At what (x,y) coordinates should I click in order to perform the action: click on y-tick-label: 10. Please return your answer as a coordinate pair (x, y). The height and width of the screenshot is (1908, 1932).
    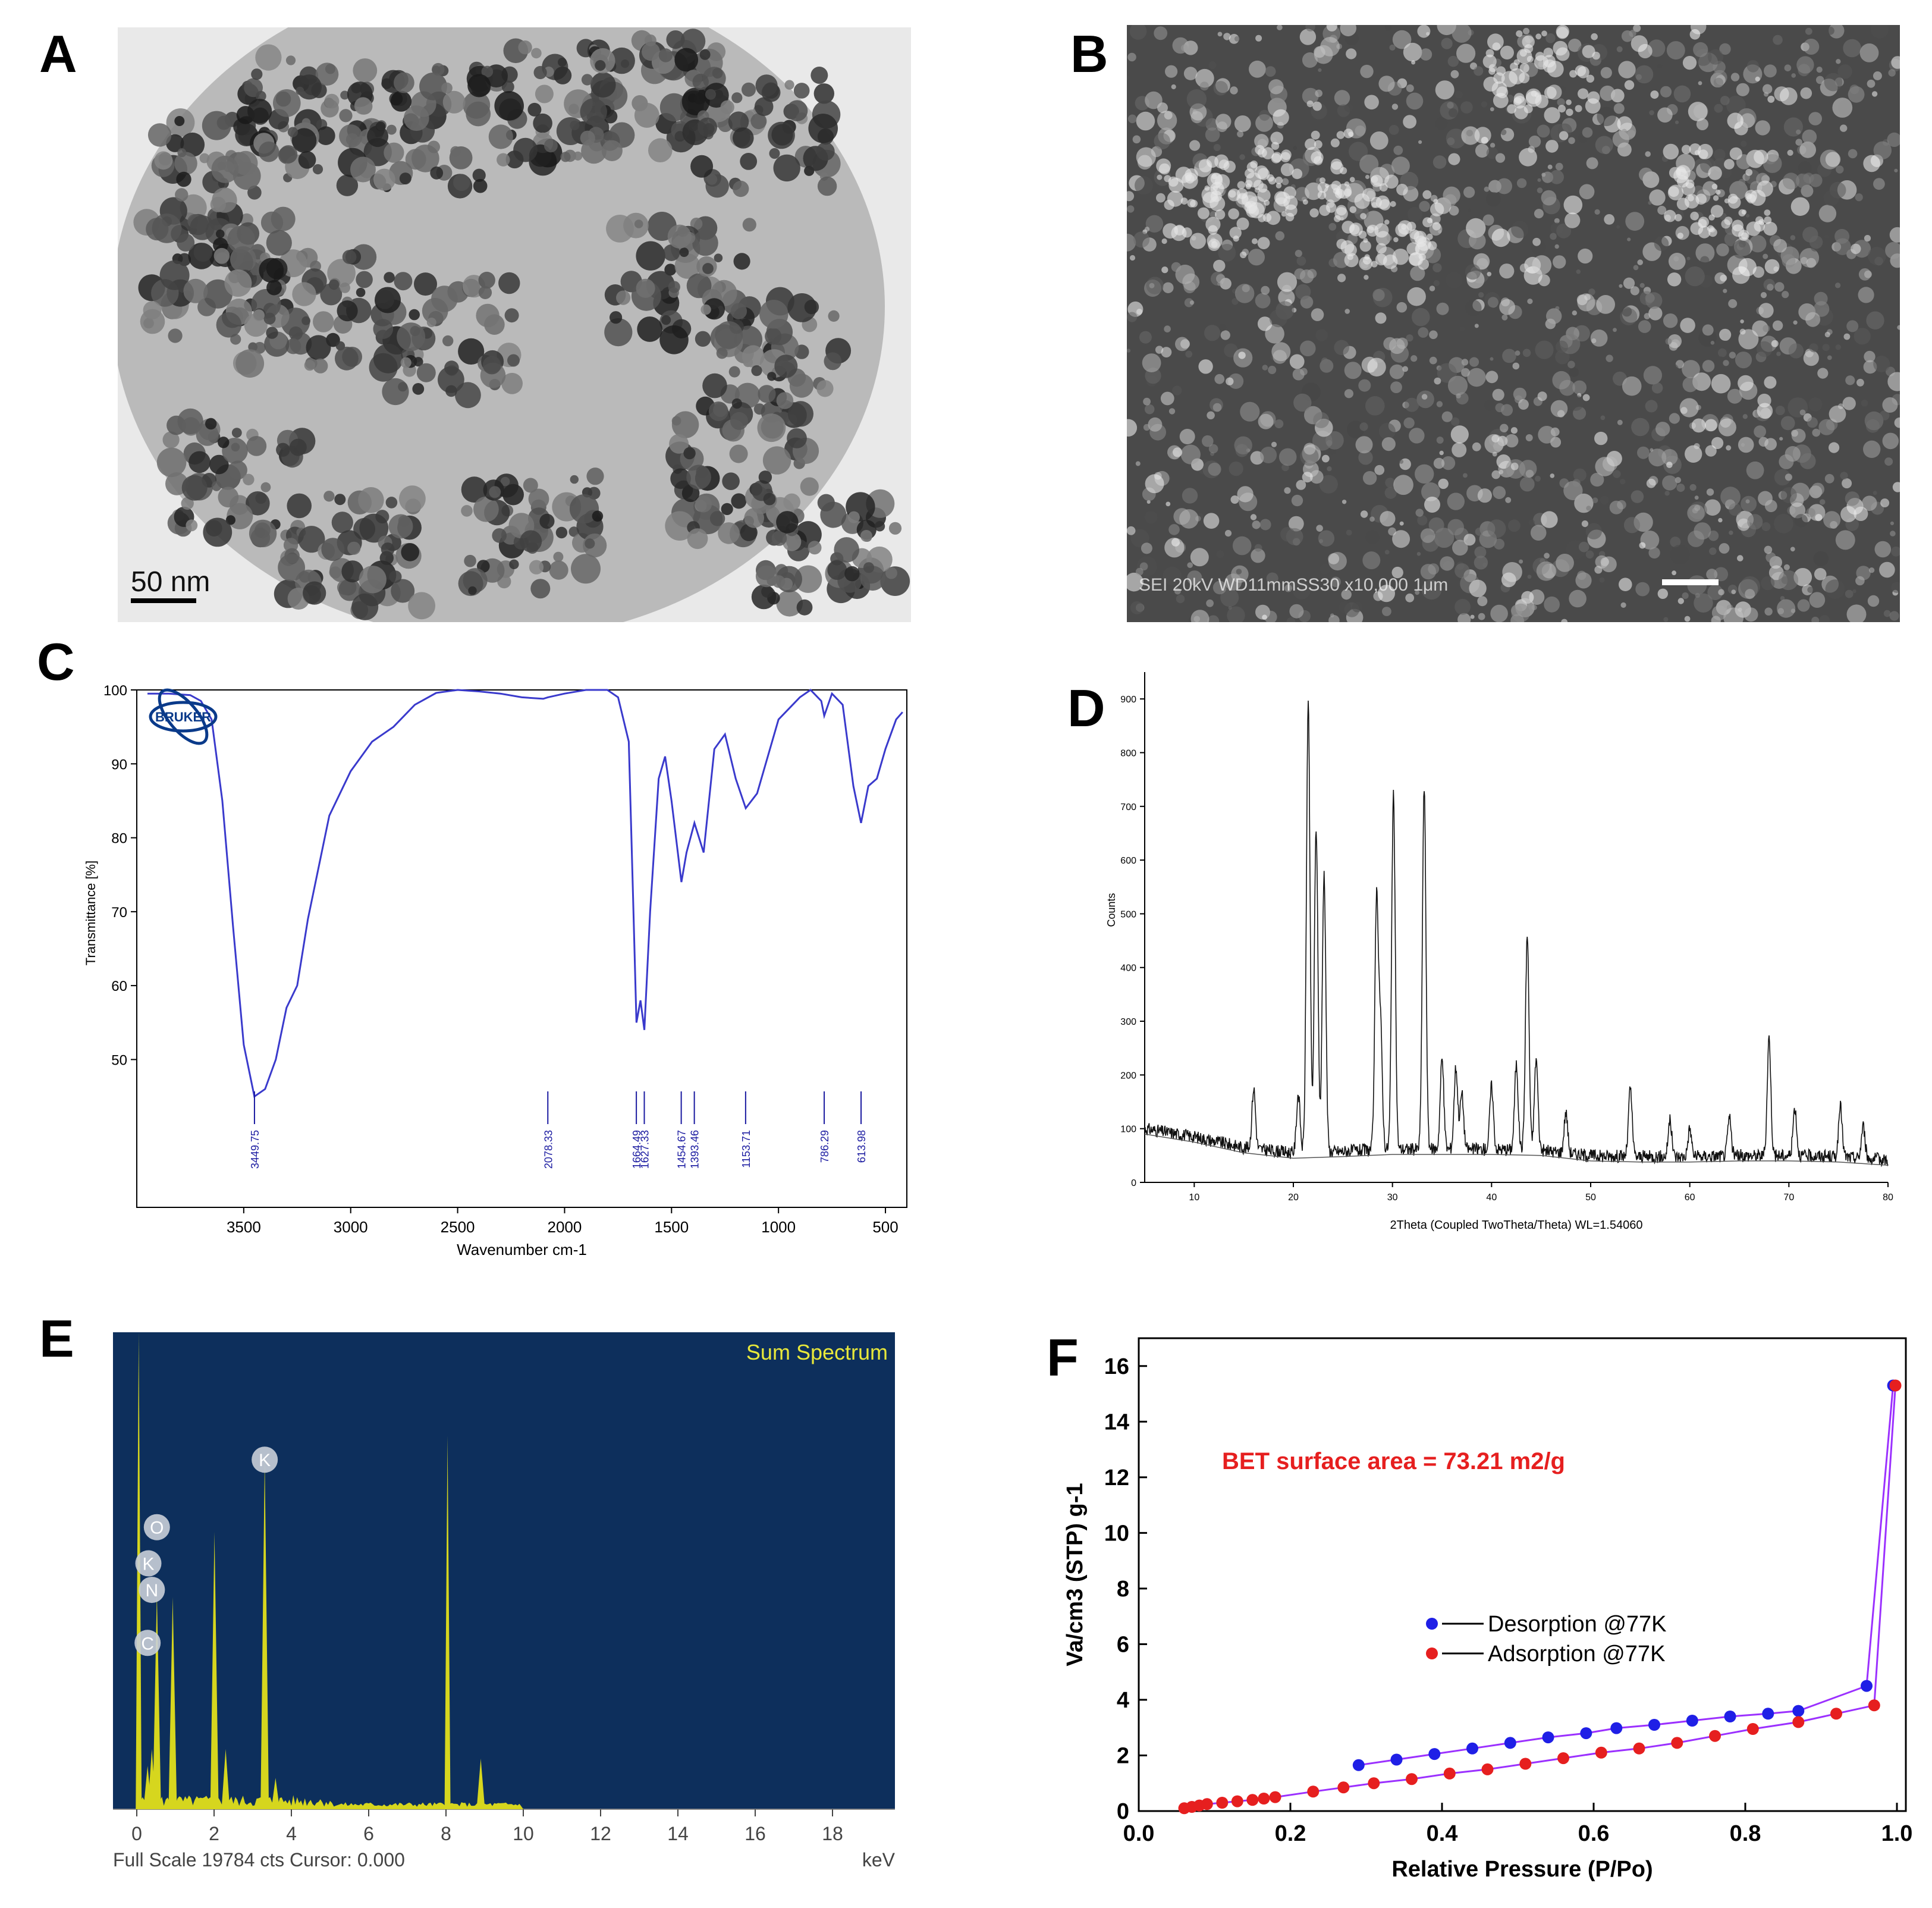
    Looking at the image, I should click on (1116, 1533).